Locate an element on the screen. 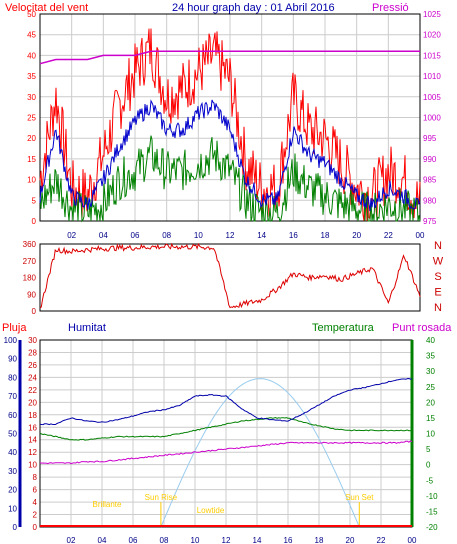 The image size is (457, 544). wind-axis-tick-label: 45 is located at coordinates (31, 35).